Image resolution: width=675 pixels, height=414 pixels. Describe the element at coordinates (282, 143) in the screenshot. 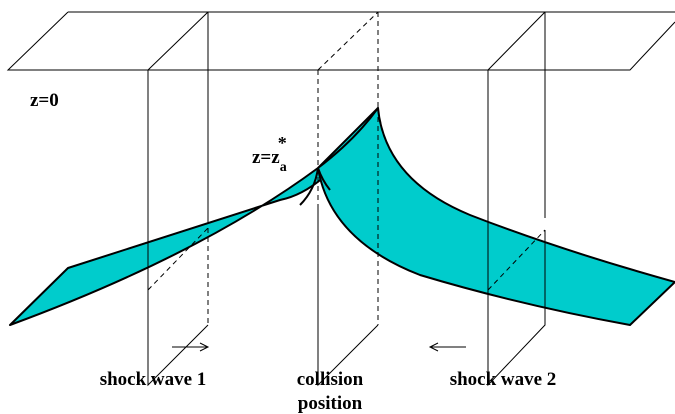

I see `za-sup: *` at that location.